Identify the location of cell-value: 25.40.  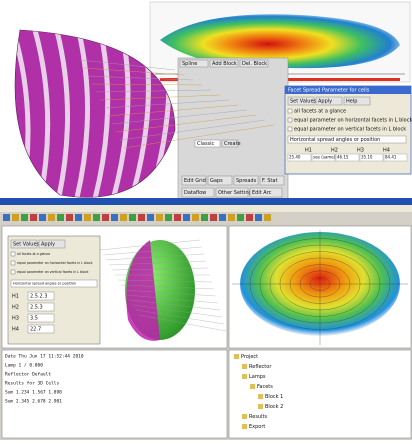
(295, 157).